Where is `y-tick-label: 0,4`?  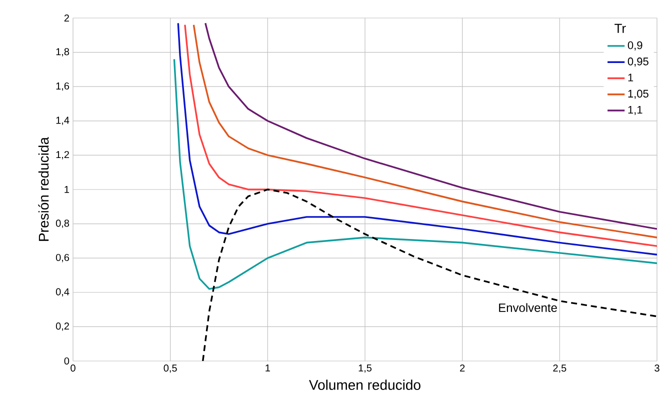 y-tick-label: 0,4 is located at coordinates (63, 292).